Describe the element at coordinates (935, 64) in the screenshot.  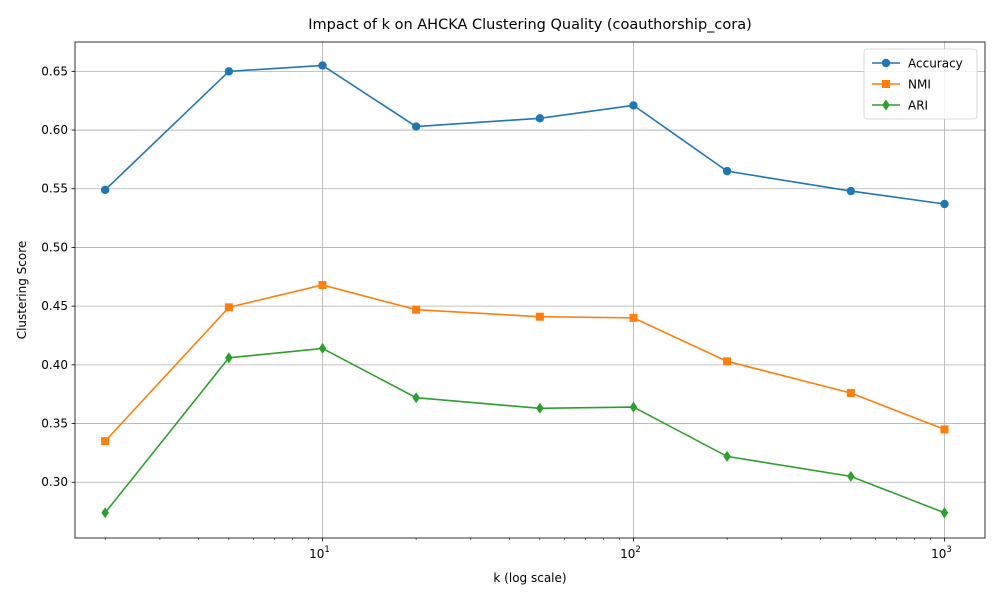
I see `legend-label: Accuracy` at that location.